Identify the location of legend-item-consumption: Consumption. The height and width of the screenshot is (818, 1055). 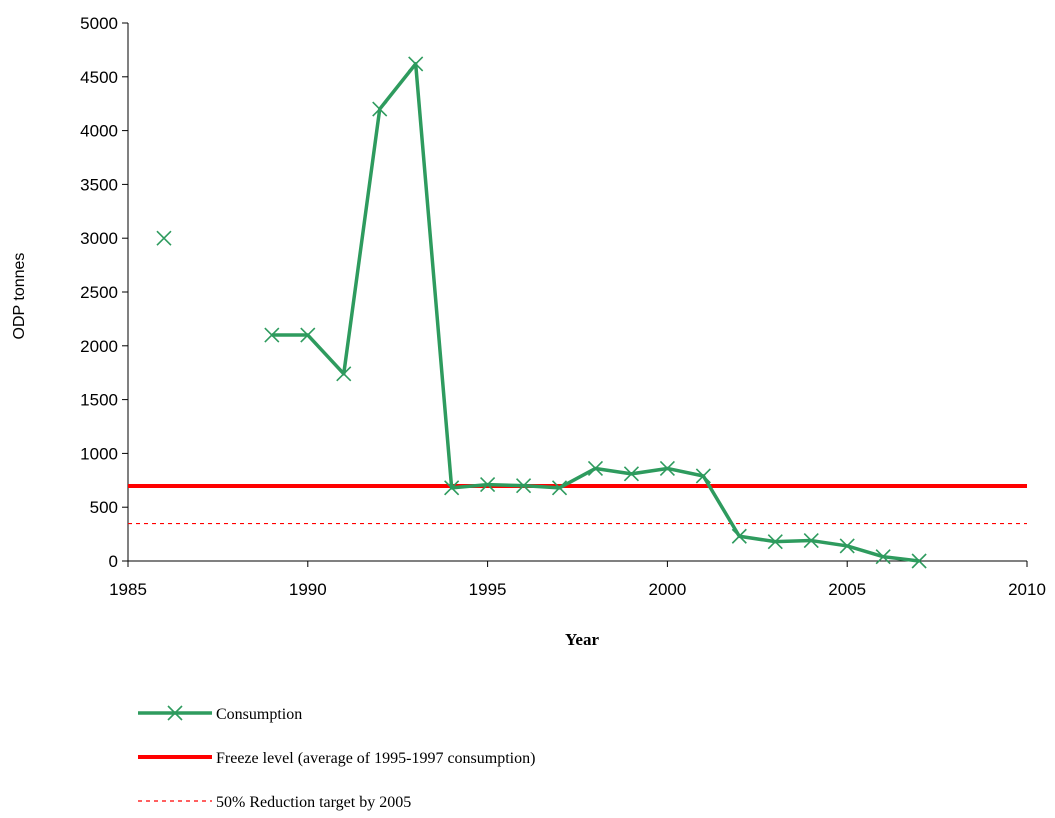
(220, 714).